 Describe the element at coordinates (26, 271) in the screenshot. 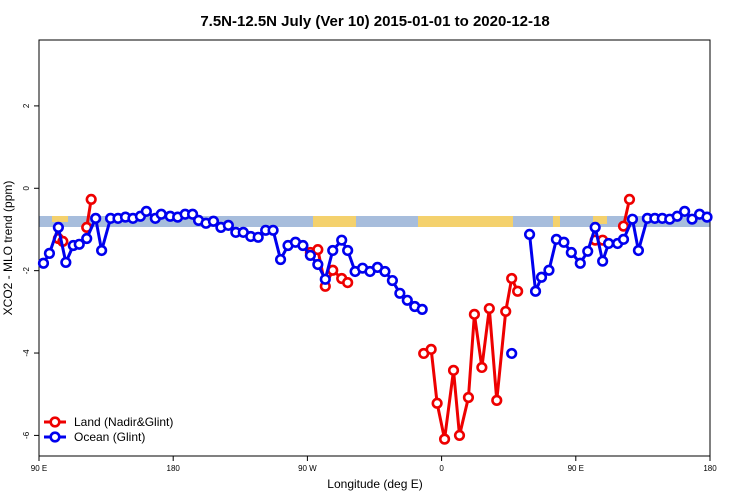

I see `y-tick-label: -2` at that location.